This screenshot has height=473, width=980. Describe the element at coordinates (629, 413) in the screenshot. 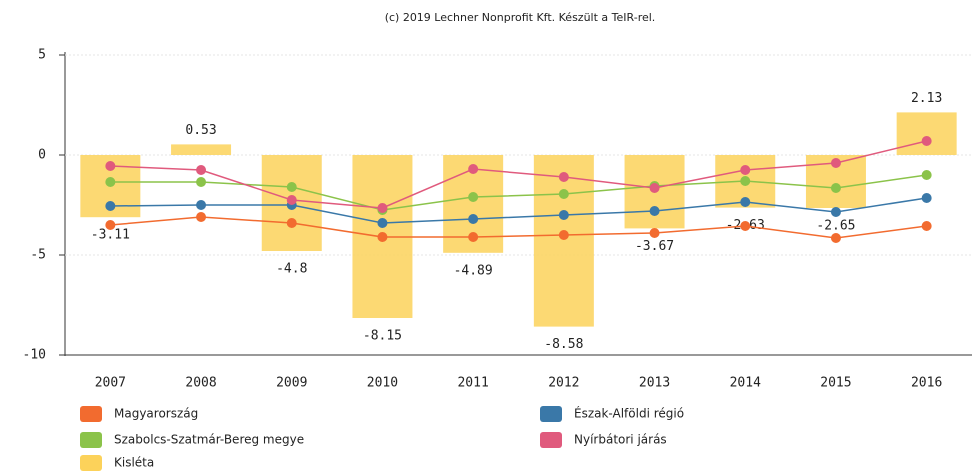

I see `legend-label: Észak-Alföldi régió` at that location.